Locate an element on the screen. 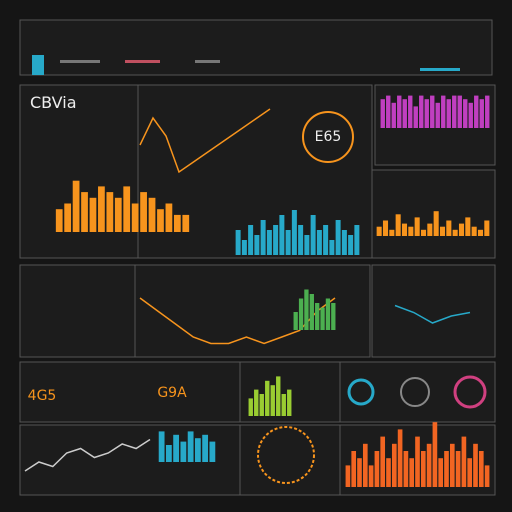 The height and width of the screenshot is (512, 512). readout: 4G5 is located at coordinates (42, 396).